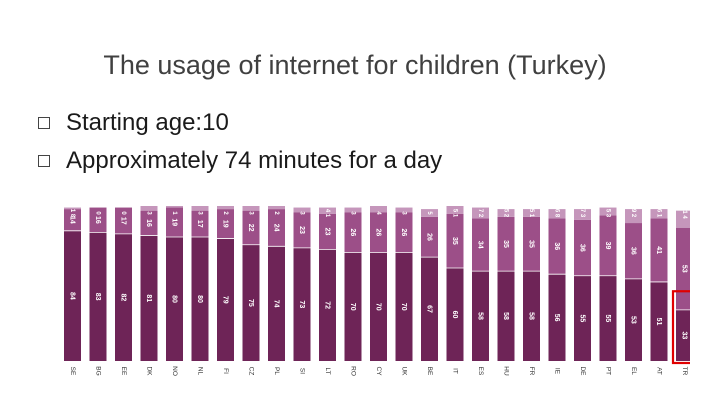  Describe the element at coordinates (44, 161) in the screenshot. I see `square-bullet-icon` at that location.